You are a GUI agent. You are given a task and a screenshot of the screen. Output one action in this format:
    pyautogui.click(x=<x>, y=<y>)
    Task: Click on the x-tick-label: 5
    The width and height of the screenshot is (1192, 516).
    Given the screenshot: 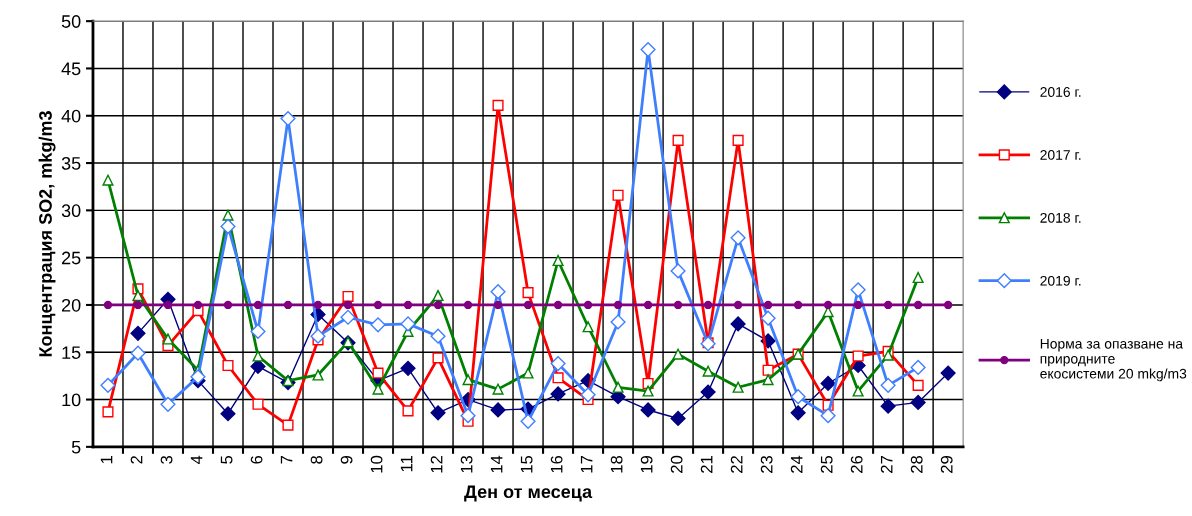 What is the action you would take?
    pyautogui.click(x=226, y=459)
    